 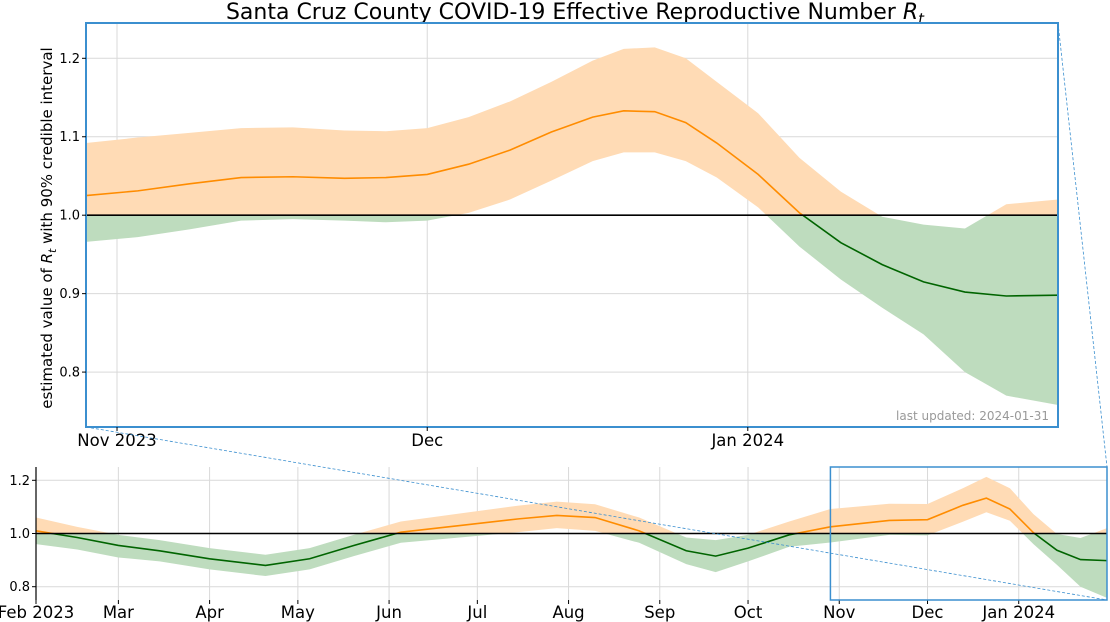 I want to click on overview-x-tick-label: Nov, so click(x=839, y=612).